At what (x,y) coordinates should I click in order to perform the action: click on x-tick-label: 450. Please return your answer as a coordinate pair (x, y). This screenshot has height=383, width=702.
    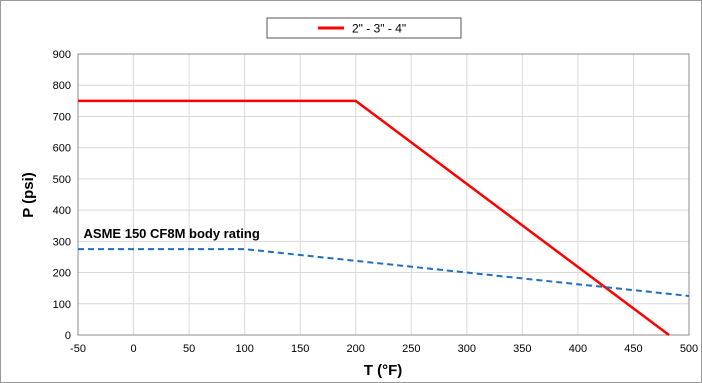
    Looking at the image, I should click on (633, 349).